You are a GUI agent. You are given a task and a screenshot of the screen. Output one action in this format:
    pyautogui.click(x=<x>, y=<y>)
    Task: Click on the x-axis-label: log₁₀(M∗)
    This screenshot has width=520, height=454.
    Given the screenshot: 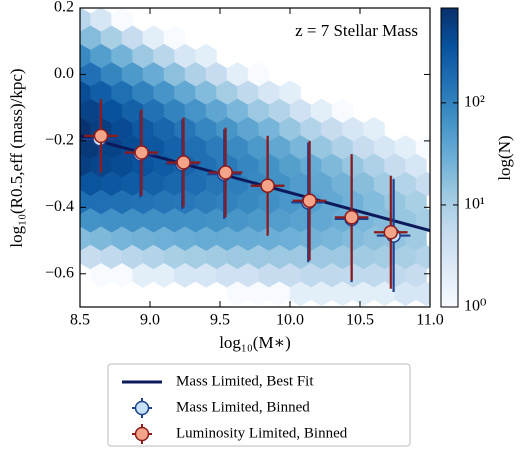 What is the action you would take?
    pyautogui.click(x=255, y=342)
    